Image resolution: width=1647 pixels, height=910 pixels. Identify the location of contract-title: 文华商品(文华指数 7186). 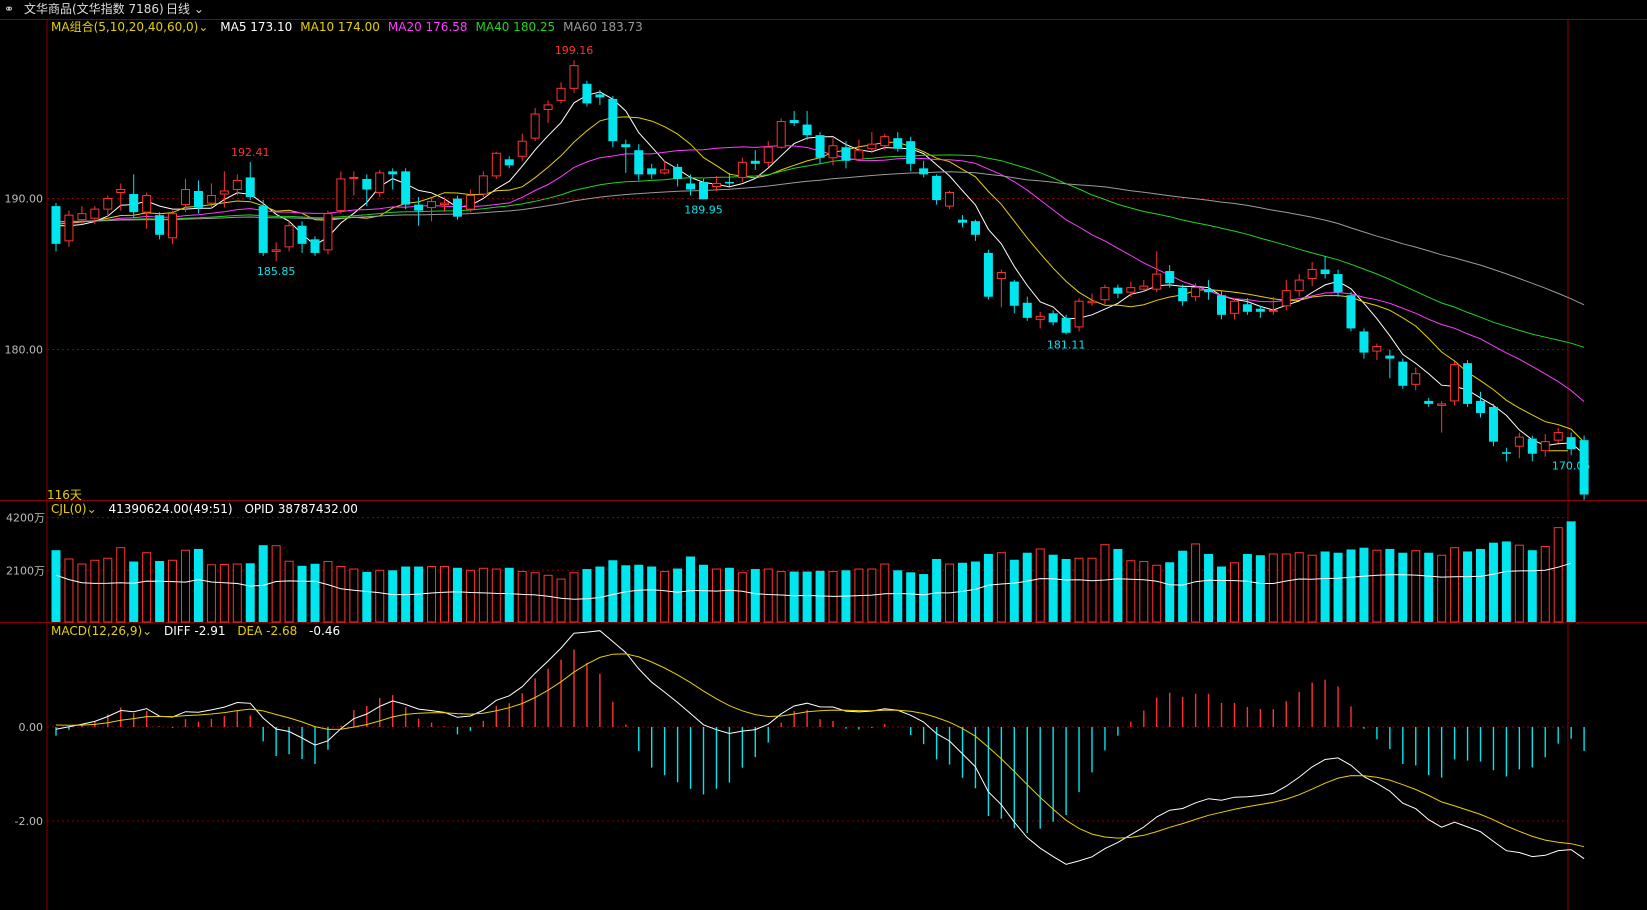
(94, 9).